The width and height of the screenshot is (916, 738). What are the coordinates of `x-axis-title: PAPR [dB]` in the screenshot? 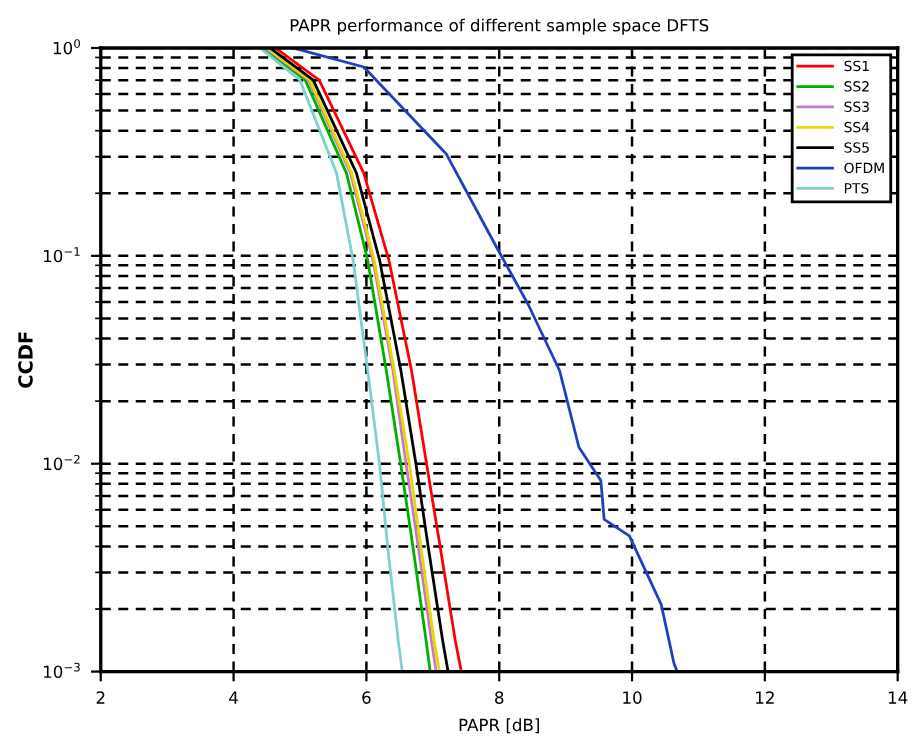 It's located at (499, 726).